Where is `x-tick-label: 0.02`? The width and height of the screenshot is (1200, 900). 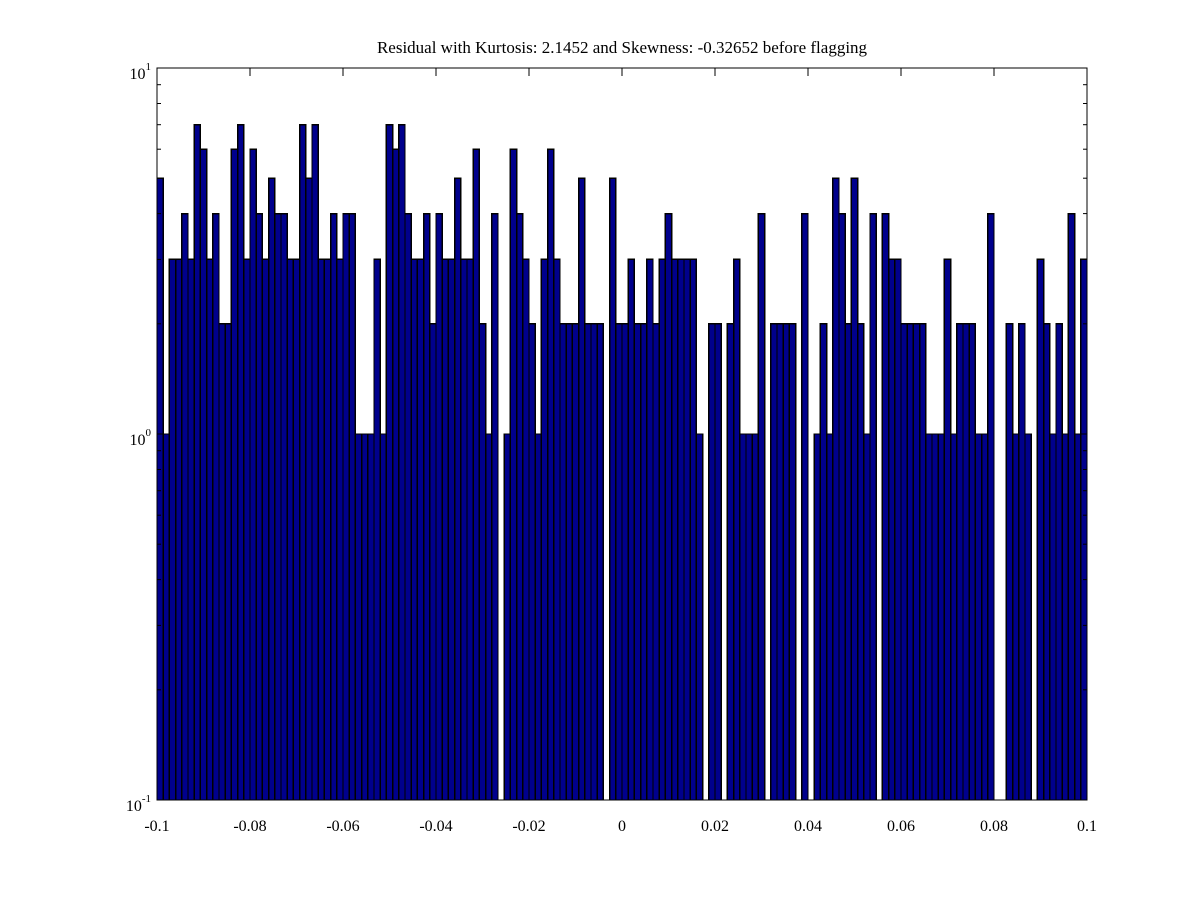
x-tick-label: 0.02 is located at coordinates (715, 826).